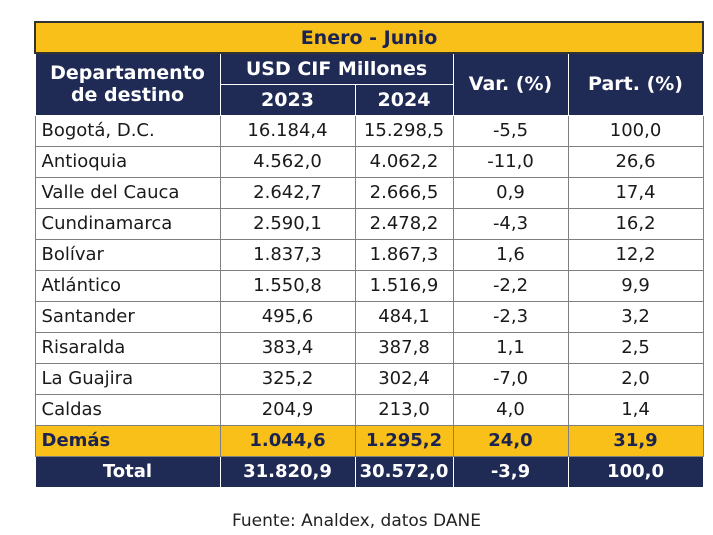  What do you see at coordinates (404, 347) in the screenshot?
I see `y2024-cell: 387,8` at bounding box center [404, 347].